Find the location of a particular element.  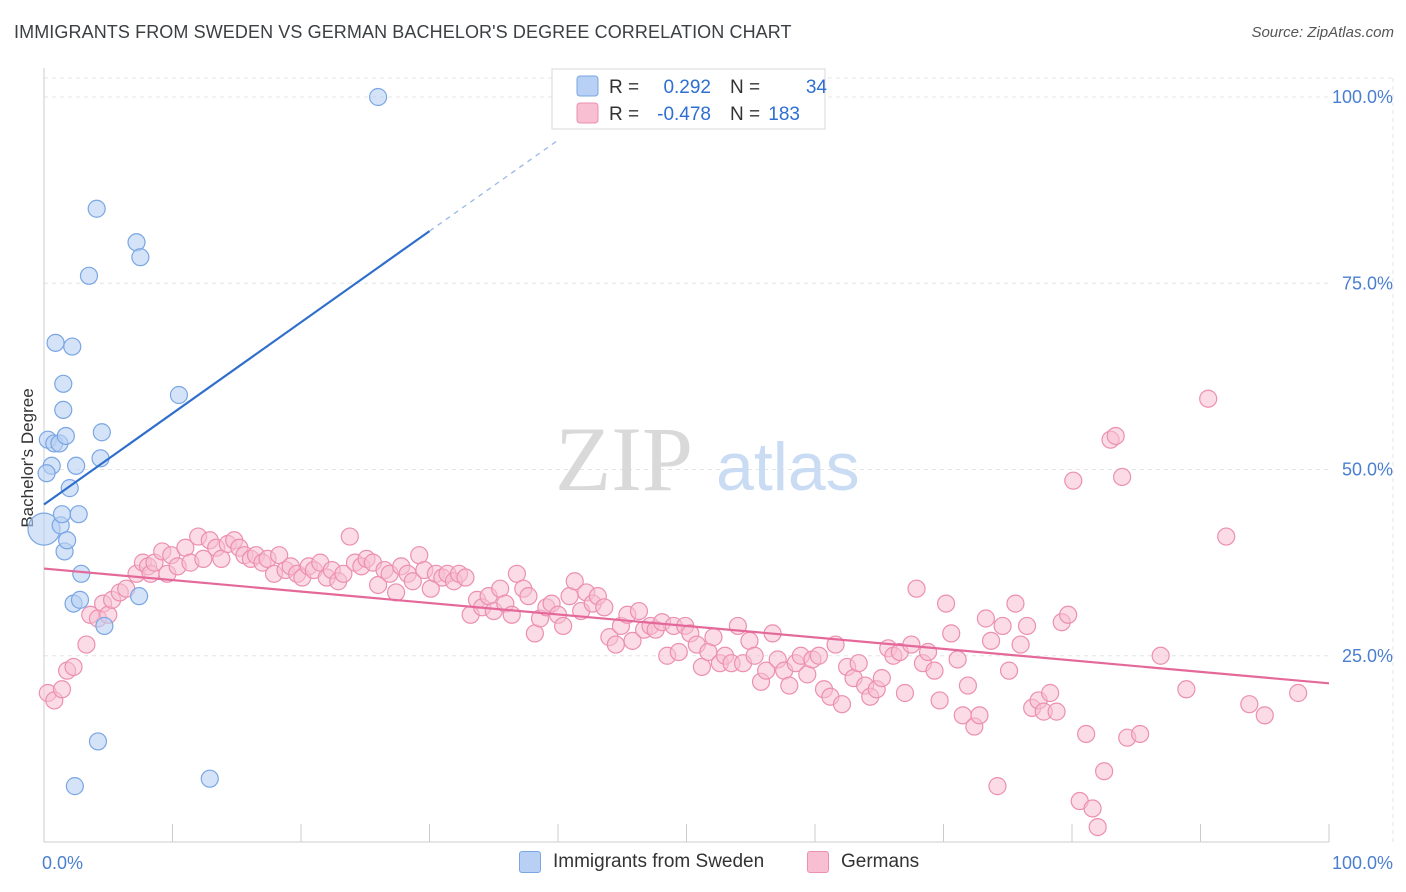

legend-swatch-sweden is located at coordinates (587, 86).